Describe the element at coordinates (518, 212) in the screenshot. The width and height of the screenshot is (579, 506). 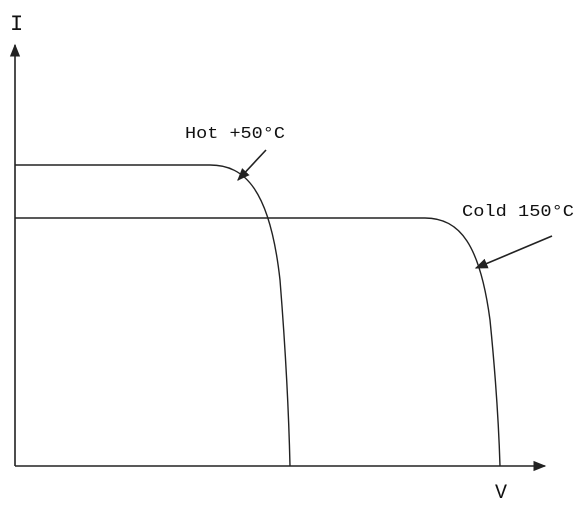
I see `cold-label: Cold 150°C` at that location.